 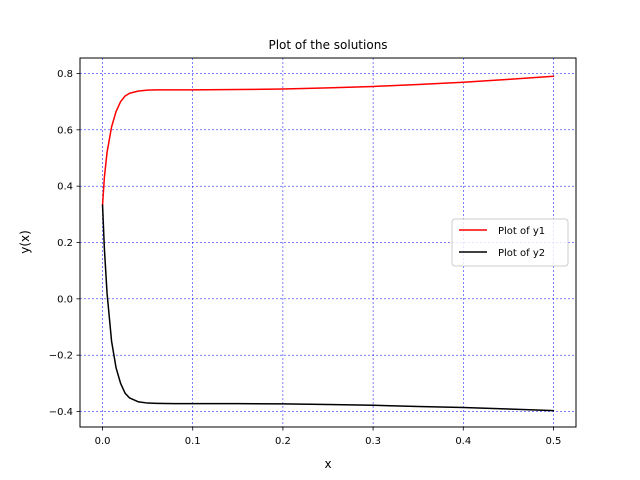 I want to click on y-tick-label: 0.2, so click(x=65, y=243).